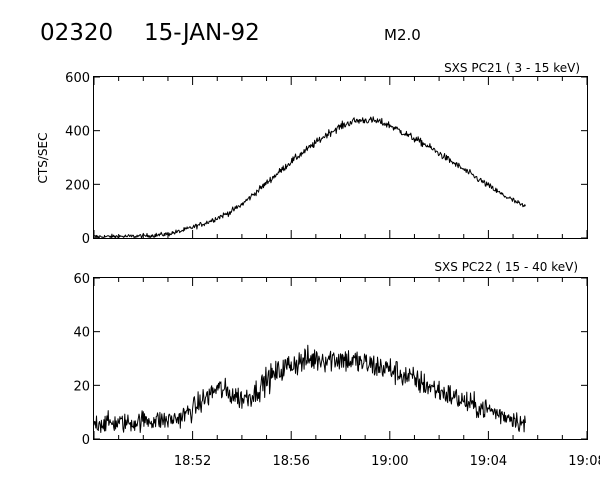  What do you see at coordinates (290, 461) in the screenshot?
I see `x-tick-label: 18:56` at bounding box center [290, 461].